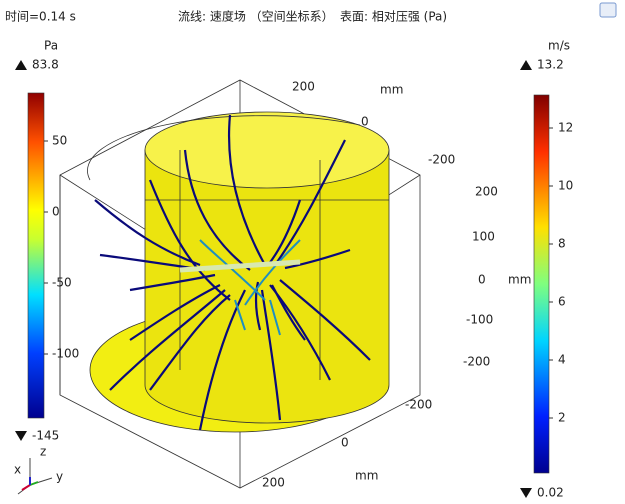  I want to click on tick-label: -50, so click(62, 283).